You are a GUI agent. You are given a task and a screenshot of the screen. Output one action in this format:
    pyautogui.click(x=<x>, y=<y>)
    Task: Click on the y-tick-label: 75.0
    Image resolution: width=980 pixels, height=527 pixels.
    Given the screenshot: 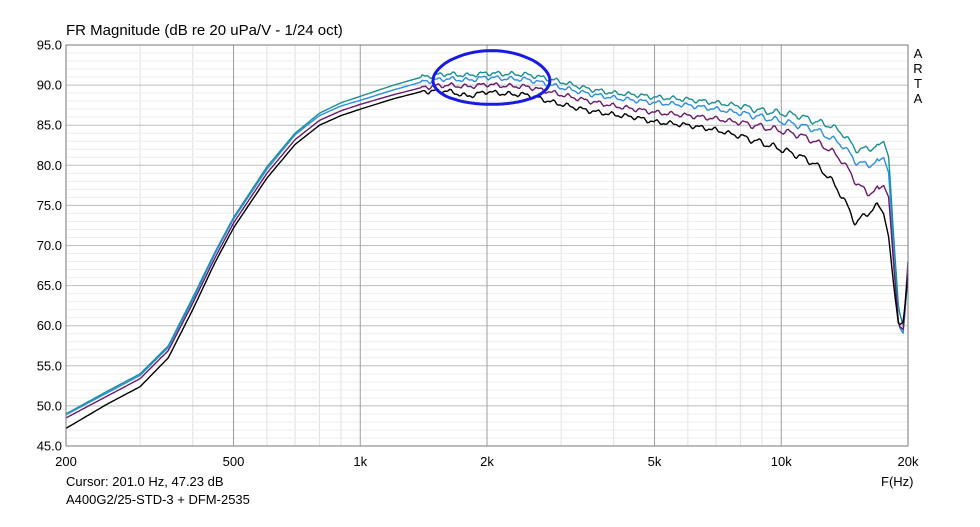 What is the action you would take?
    pyautogui.click(x=49, y=205)
    